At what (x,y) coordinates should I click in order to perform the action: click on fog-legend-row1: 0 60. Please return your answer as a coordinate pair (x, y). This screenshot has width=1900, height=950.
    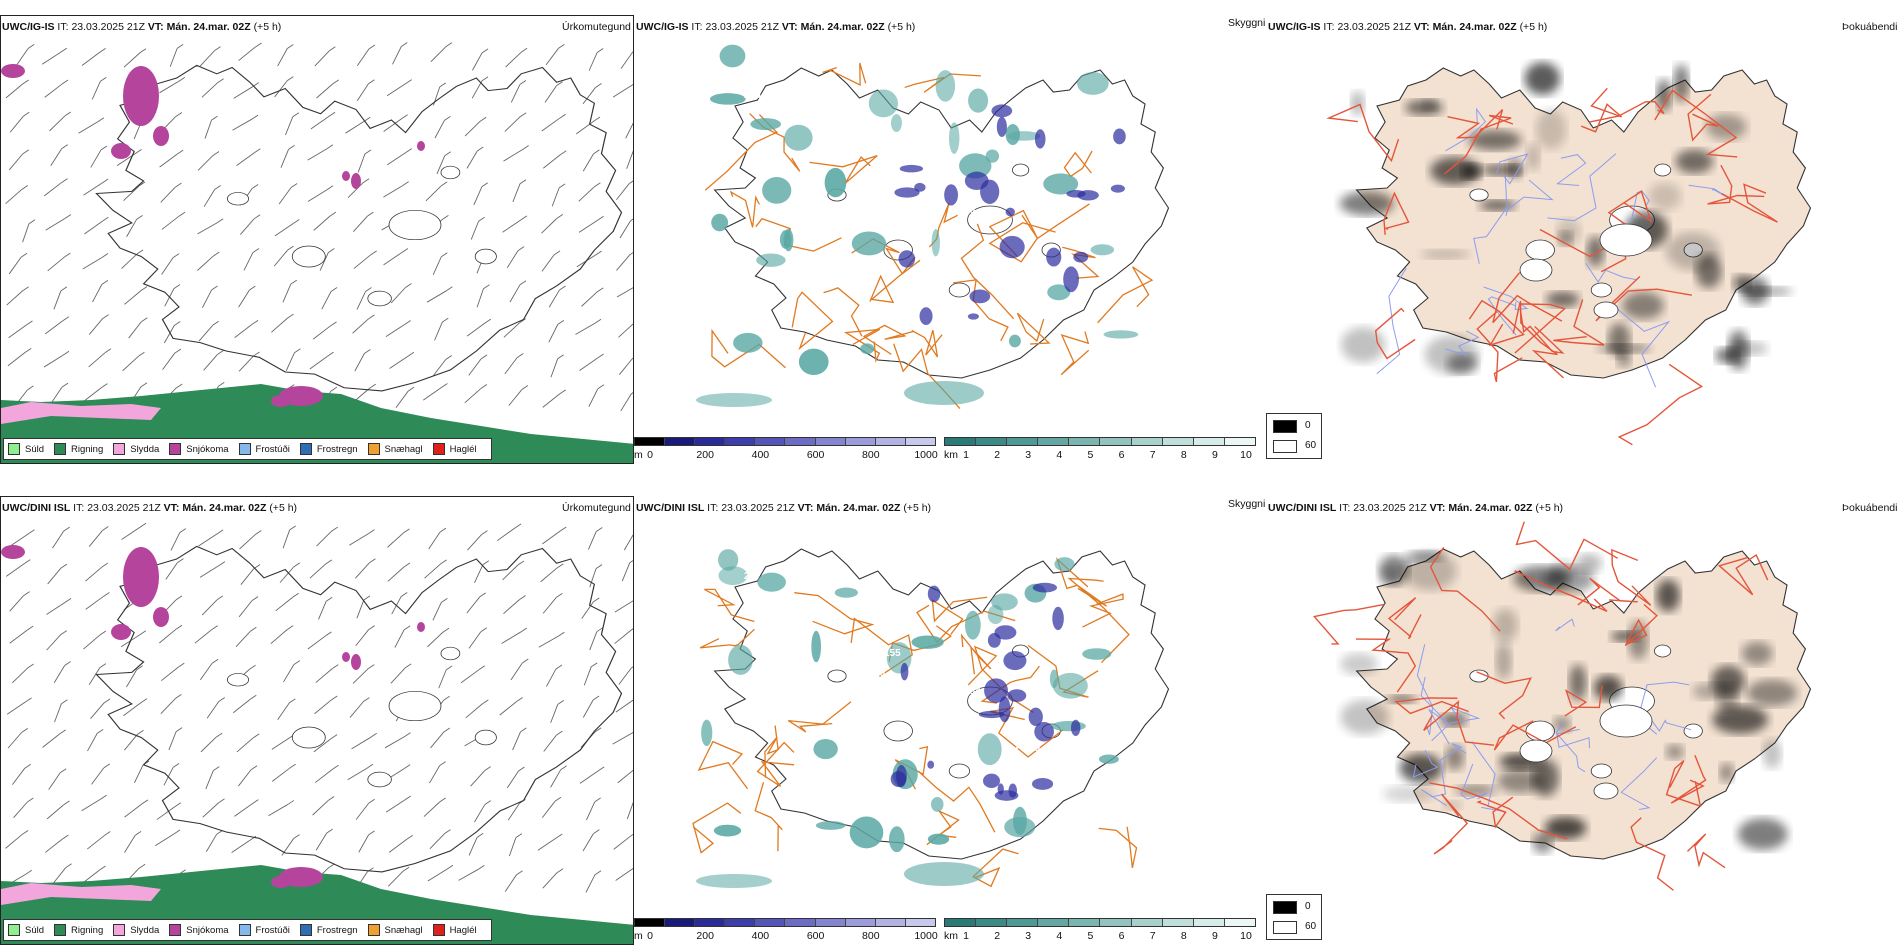
    Looking at the image, I should click on (1294, 436).